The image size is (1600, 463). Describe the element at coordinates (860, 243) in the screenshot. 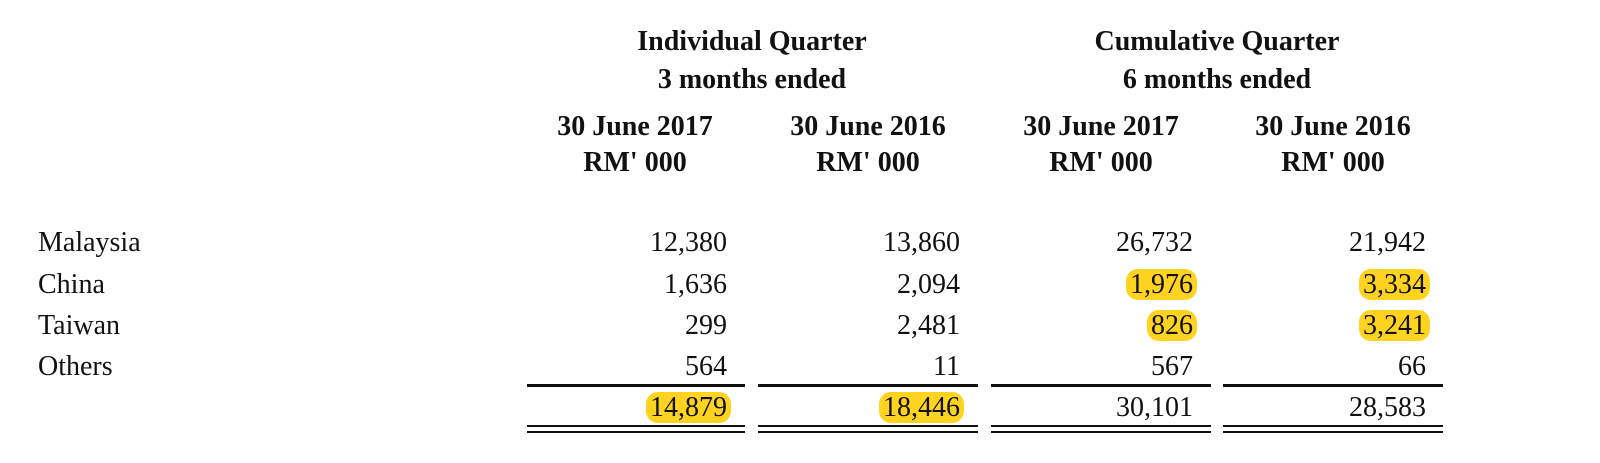

I see `cell: 13,860` at that location.